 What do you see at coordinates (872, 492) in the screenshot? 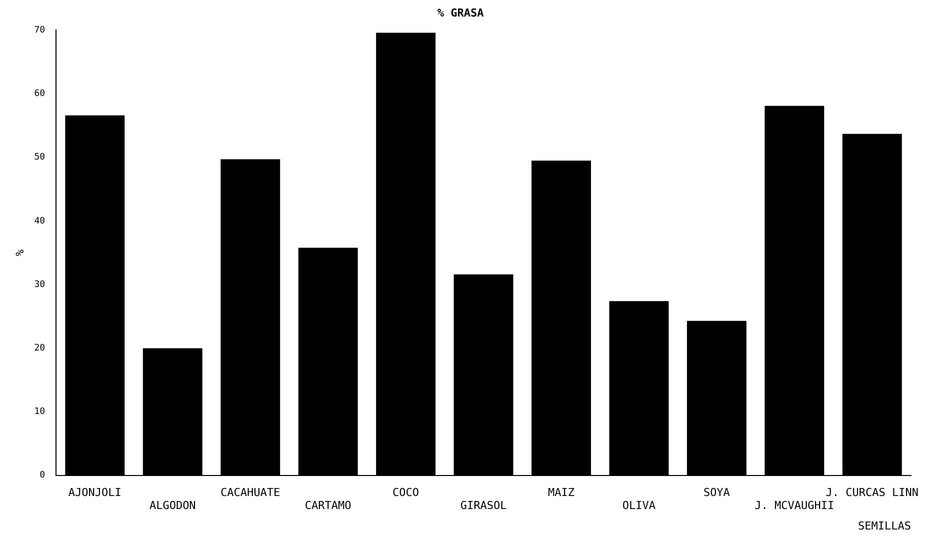
I see `x-tick-label: J. CURCAS LINN` at bounding box center [872, 492].